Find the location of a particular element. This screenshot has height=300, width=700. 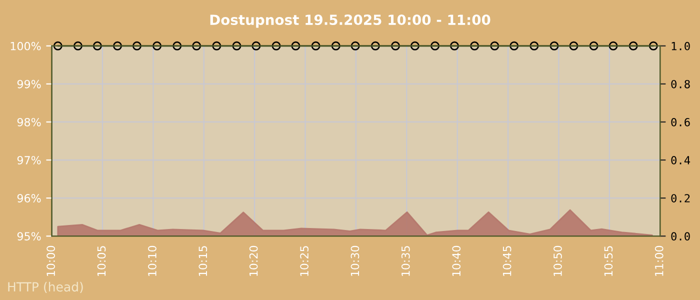

x-tick-label: 10:25 is located at coordinates (304, 261).